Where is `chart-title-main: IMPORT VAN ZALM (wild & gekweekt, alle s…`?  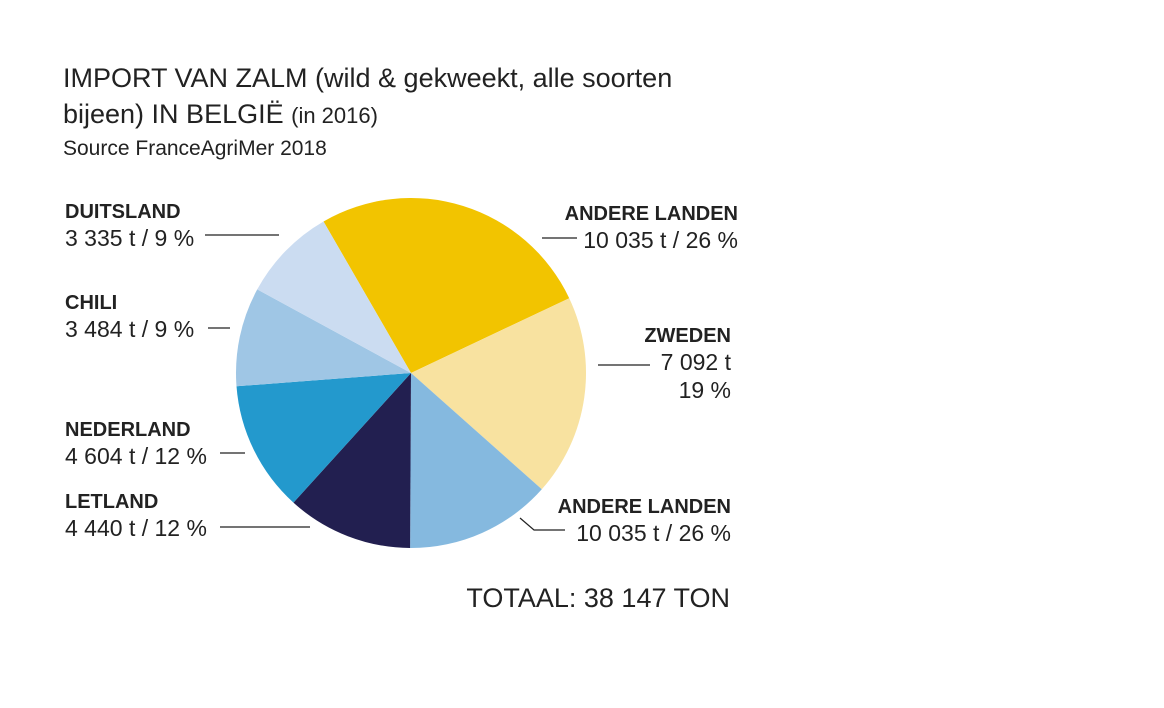
chart-title-main: IMPORT VAN ZALM (wild & gekweekt, alle s… is located at coordinates (368, 96).